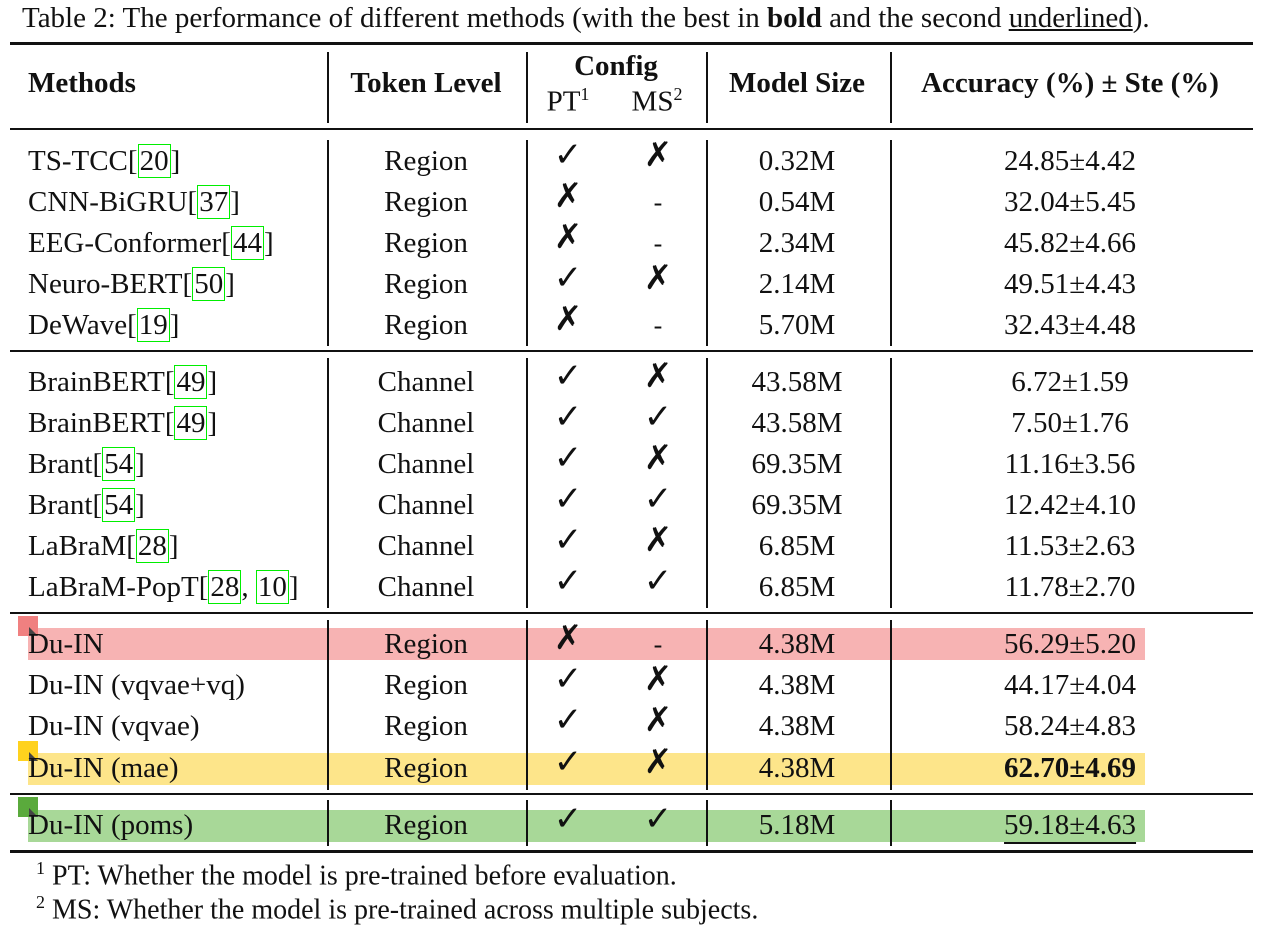 The width and height of the screenshot is (1268, 934). Describe the element at coordinates (103, 546) in the screenshot. I see `method-name: LaBraM[28]` at that location.